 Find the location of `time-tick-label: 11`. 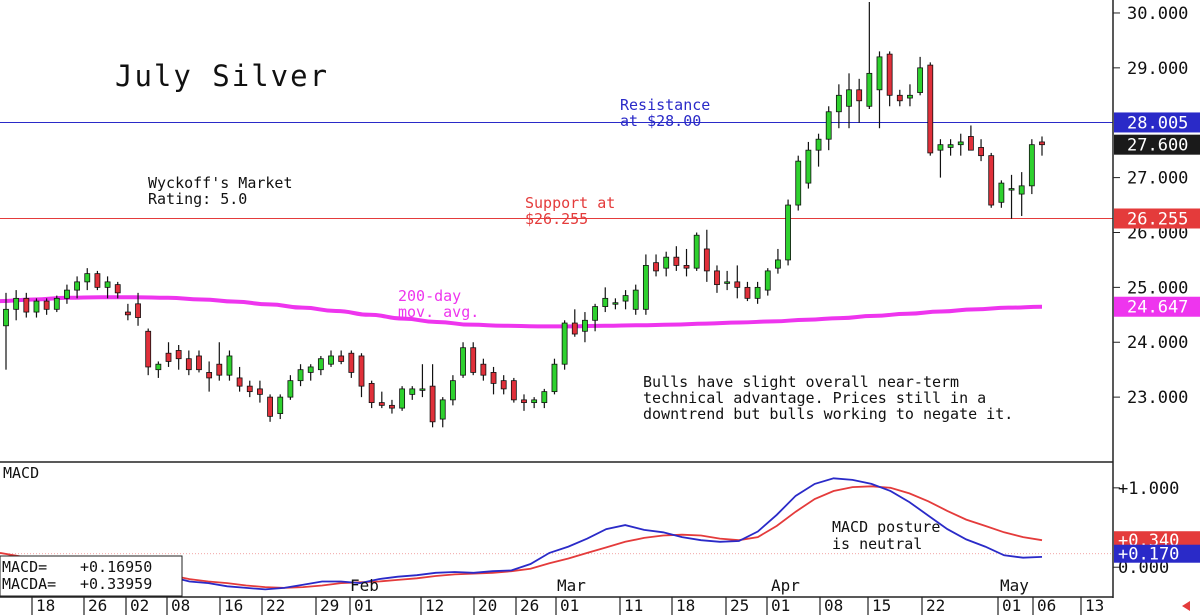

time-tick-label: 11 is located at coordinates (633, 605).